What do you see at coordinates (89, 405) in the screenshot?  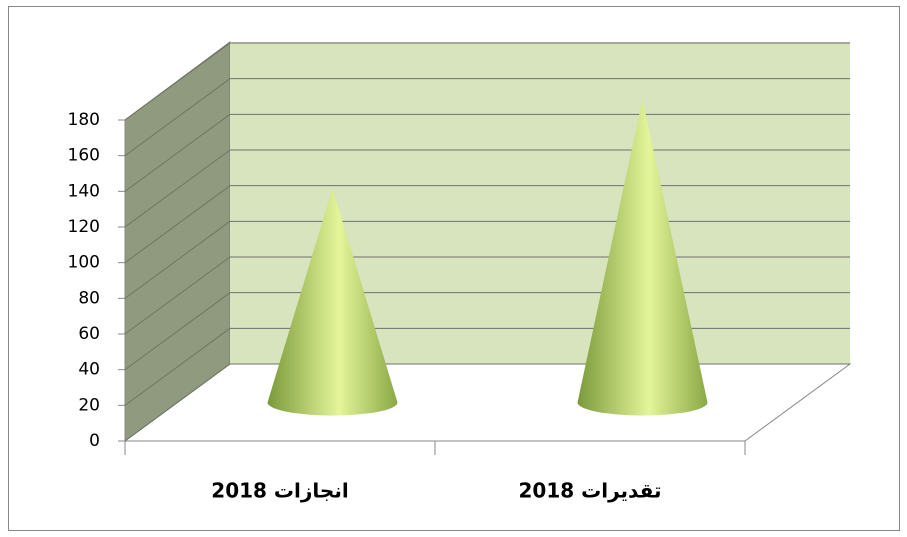 I see `y-tick-label: 20` at bounding box center [89, 405].